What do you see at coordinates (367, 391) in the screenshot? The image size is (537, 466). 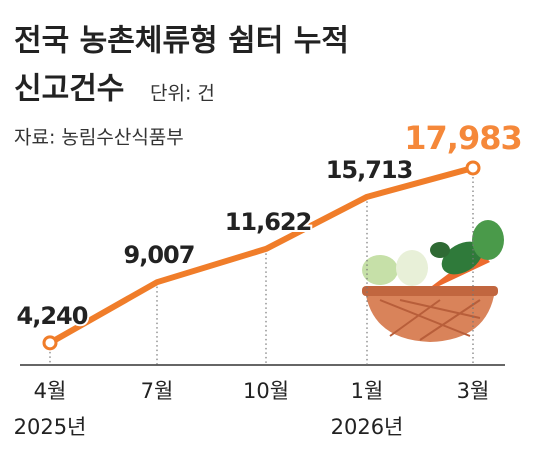 I see `x-tick-label: 1월` at bounding box center [367, 391].